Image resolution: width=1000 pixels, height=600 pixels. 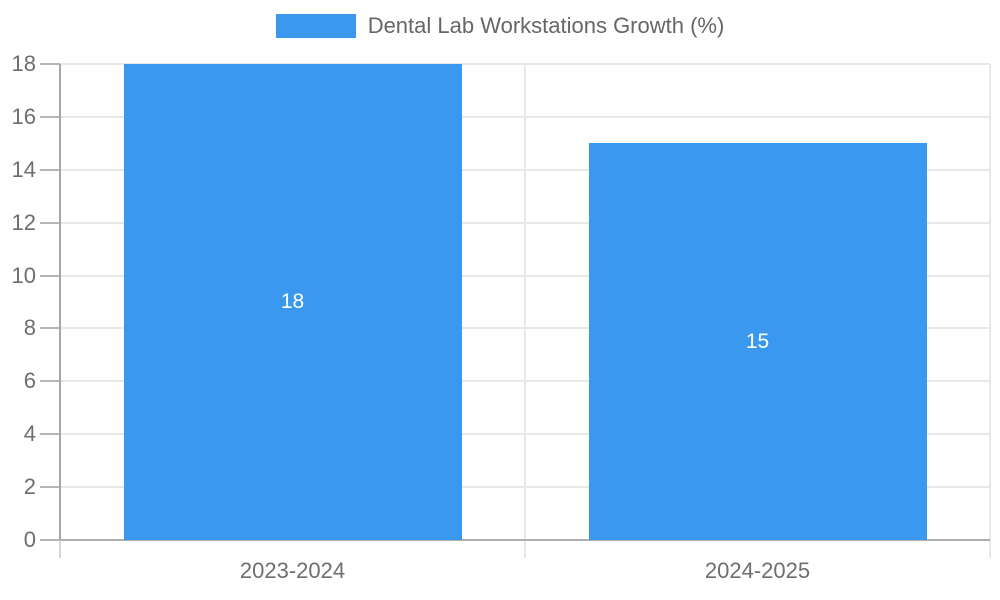 What do you see at coordinates (29, 328) in the screenshot?
I see `y-tick-label: 8` at bounding box center [29, 328].